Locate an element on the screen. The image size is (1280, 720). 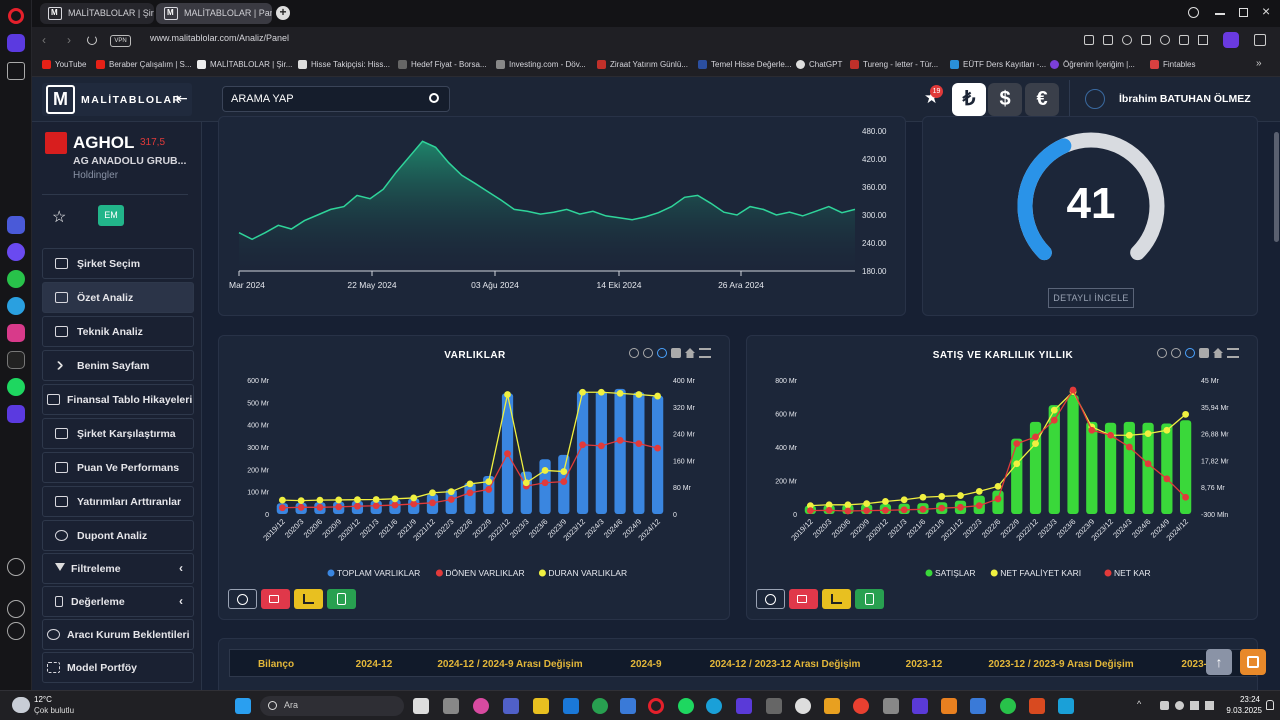
add-favorite-star-icon: ☆ is located at coordinates (59, 217).